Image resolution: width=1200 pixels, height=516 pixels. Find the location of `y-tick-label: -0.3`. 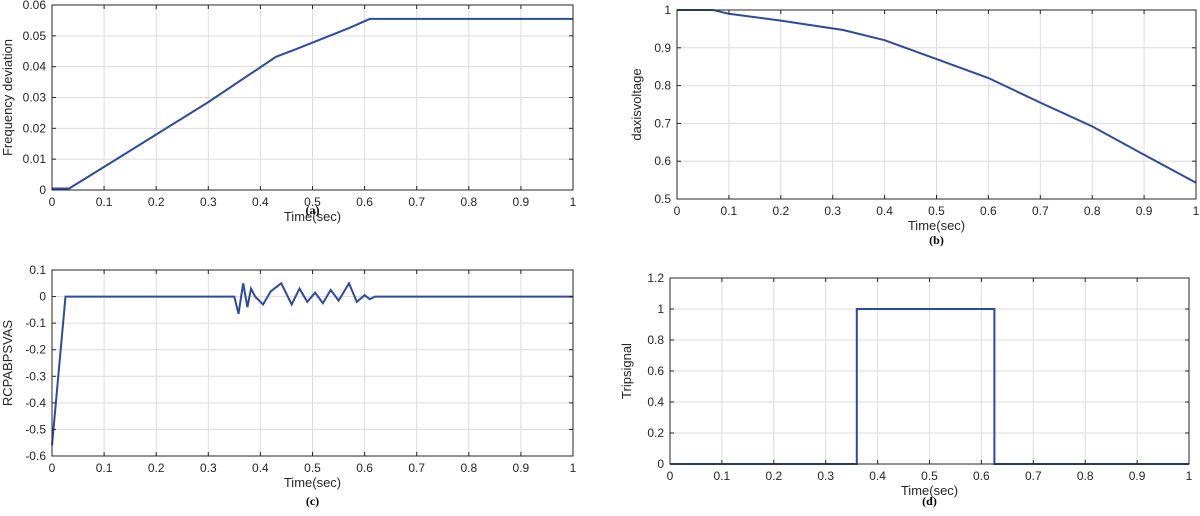

y-tick-label: -0.3 is located at coordinates (35, 376).